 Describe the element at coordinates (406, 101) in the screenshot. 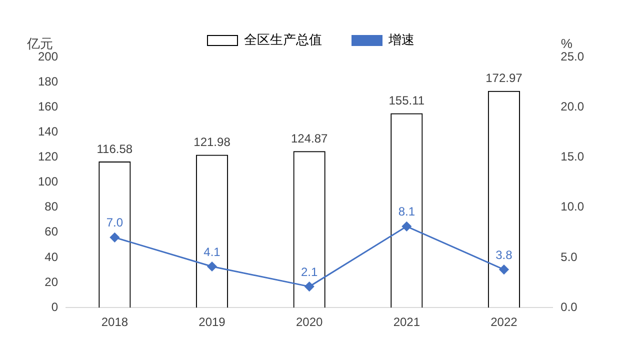

I see `data-label: 155.11` at that location.